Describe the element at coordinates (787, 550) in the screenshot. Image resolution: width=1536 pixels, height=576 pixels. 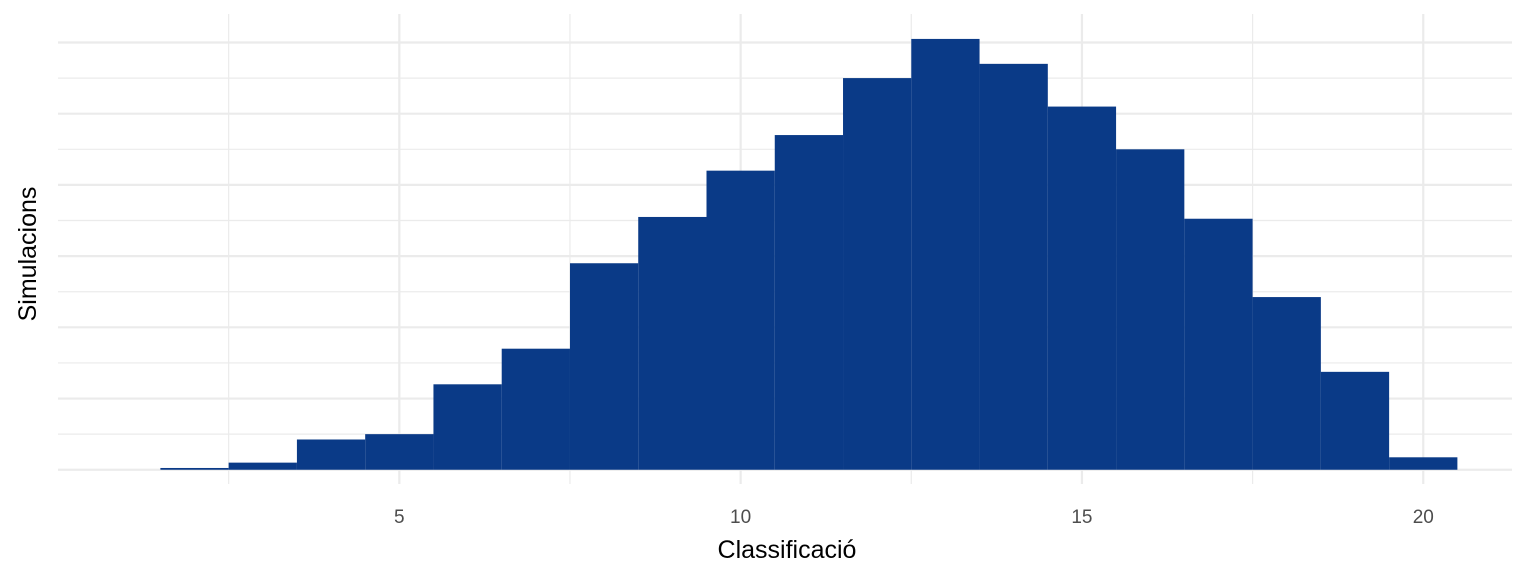
I see `x-axis-title: Classificació` at that location.